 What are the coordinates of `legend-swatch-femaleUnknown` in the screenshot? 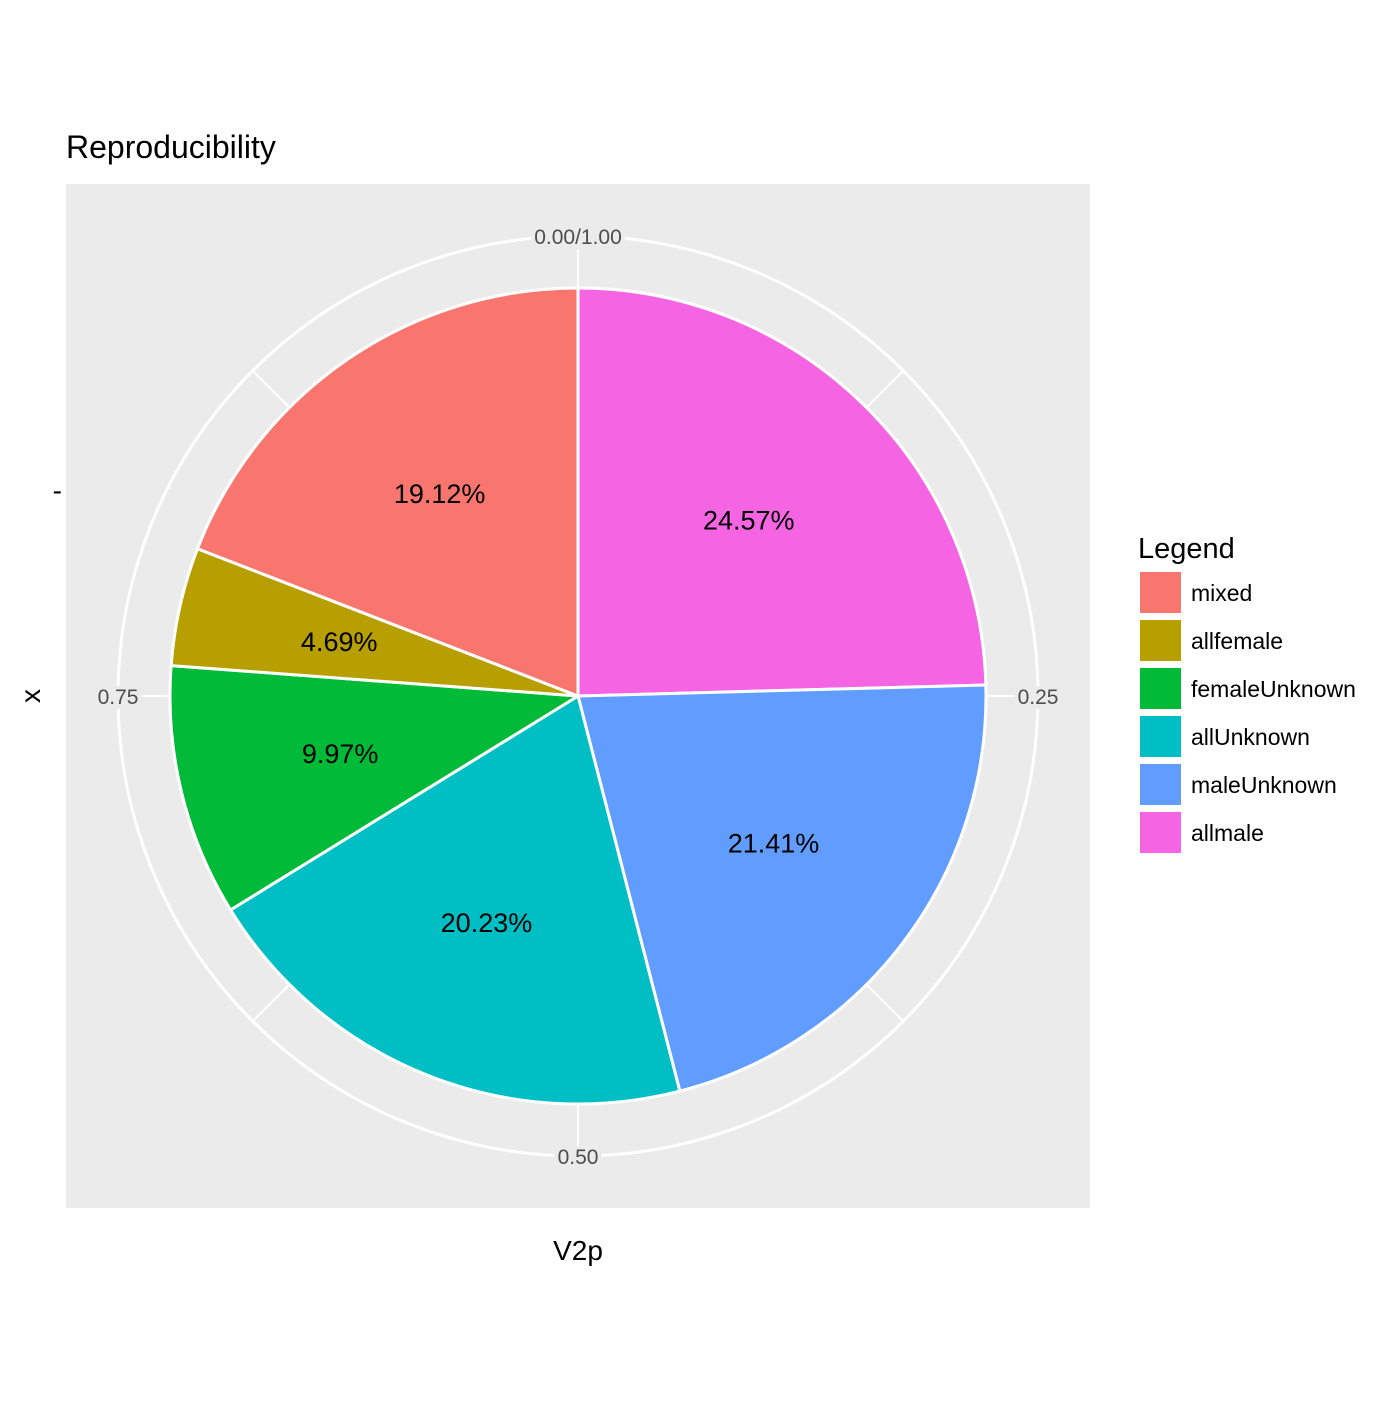 It's located at (1160, 688).